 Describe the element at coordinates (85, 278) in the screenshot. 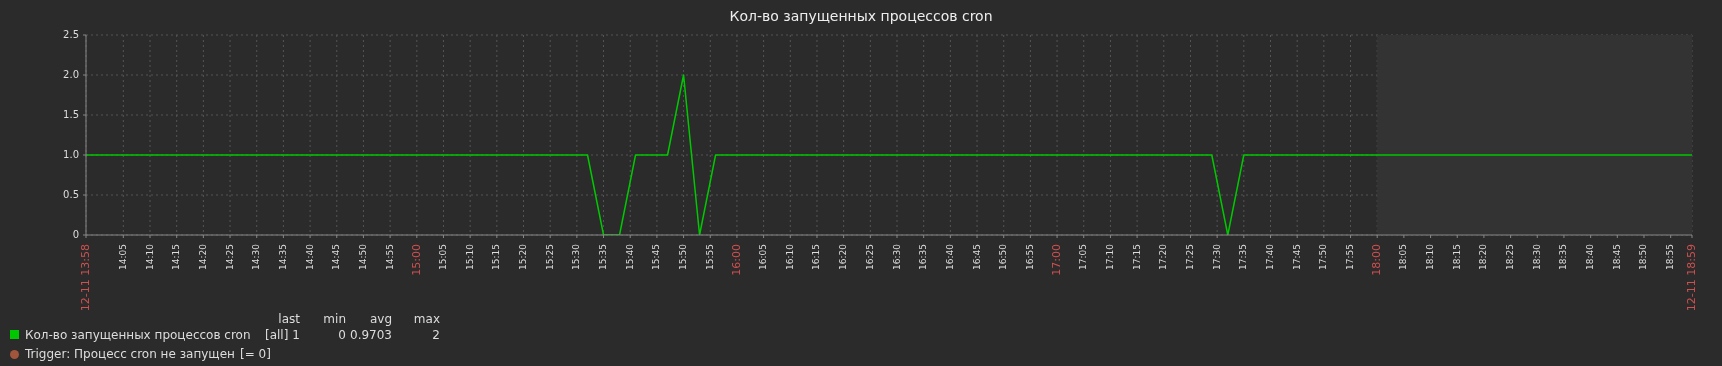

I see `x-tick-label: 12-11 13:58` at that location.